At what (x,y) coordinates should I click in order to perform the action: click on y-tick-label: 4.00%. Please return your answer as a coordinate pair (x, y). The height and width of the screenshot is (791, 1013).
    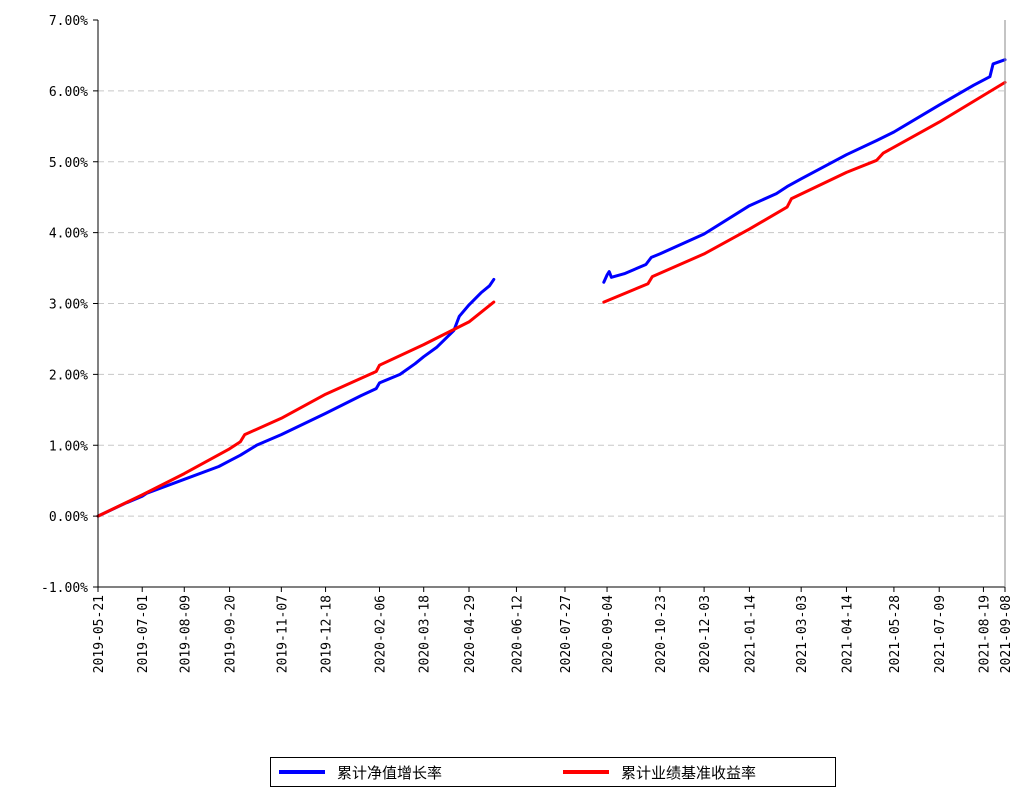
    Looking at the image, I should click on (68, 234).